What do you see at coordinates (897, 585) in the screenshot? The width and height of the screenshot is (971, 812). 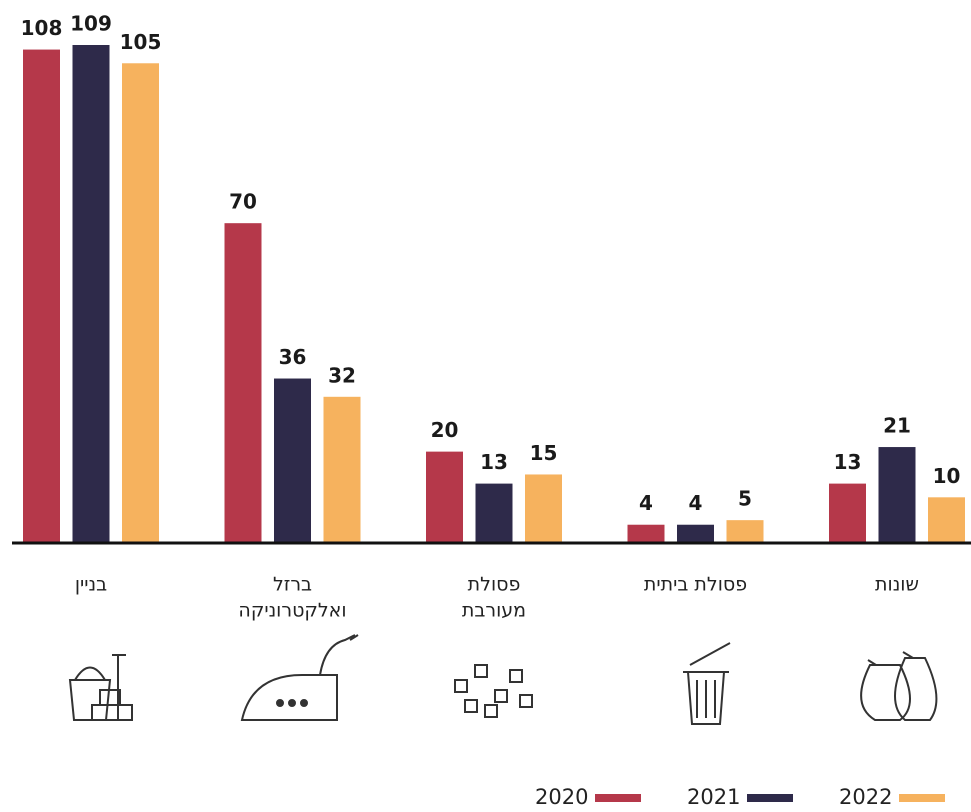 I see `category-label: שונות` at bounding box center [897, 585].